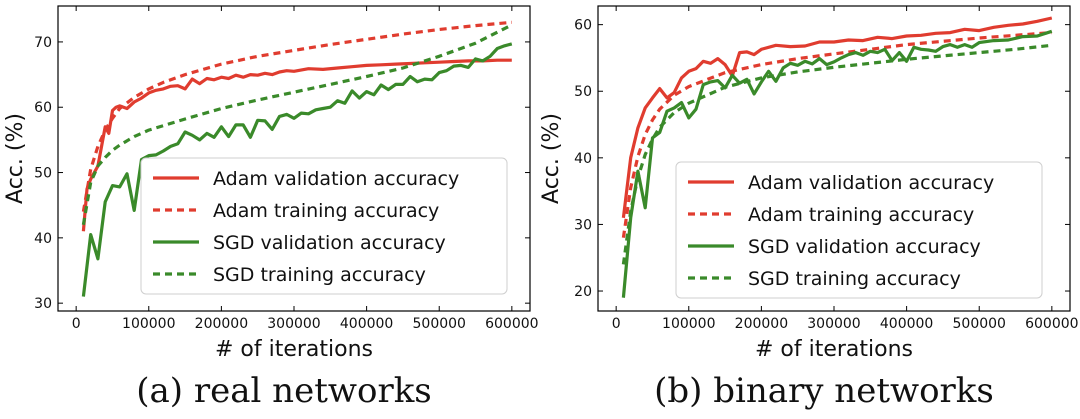 This screenshot has height=419, width=1080. Describe the element at coordinates (43, 43) in the screenshot. I see `y-tick-label: 70` at that location.